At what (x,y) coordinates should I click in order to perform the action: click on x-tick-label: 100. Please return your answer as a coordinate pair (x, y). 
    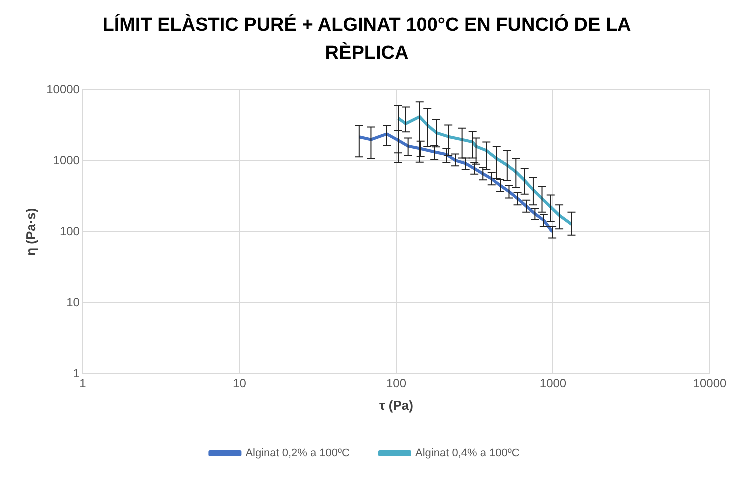
    Looking at the image, I should click on (396, 383).